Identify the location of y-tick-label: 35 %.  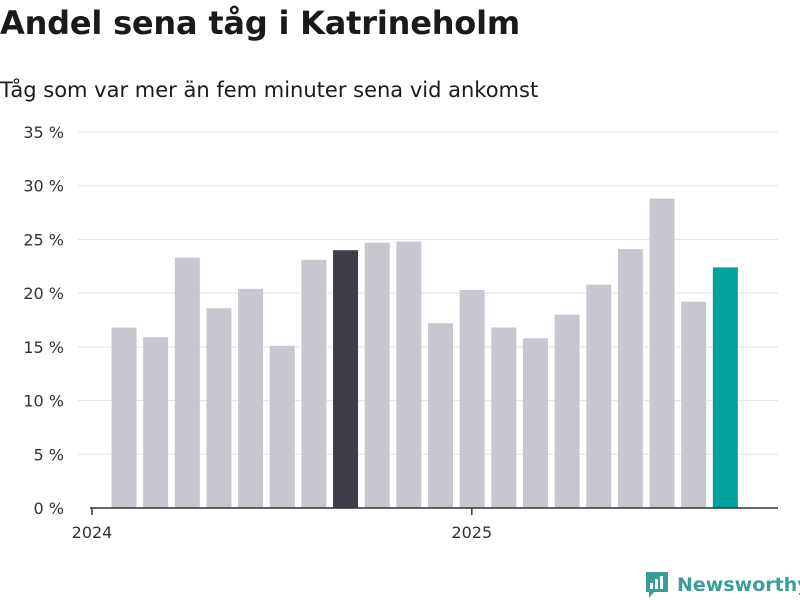
(43, 132).